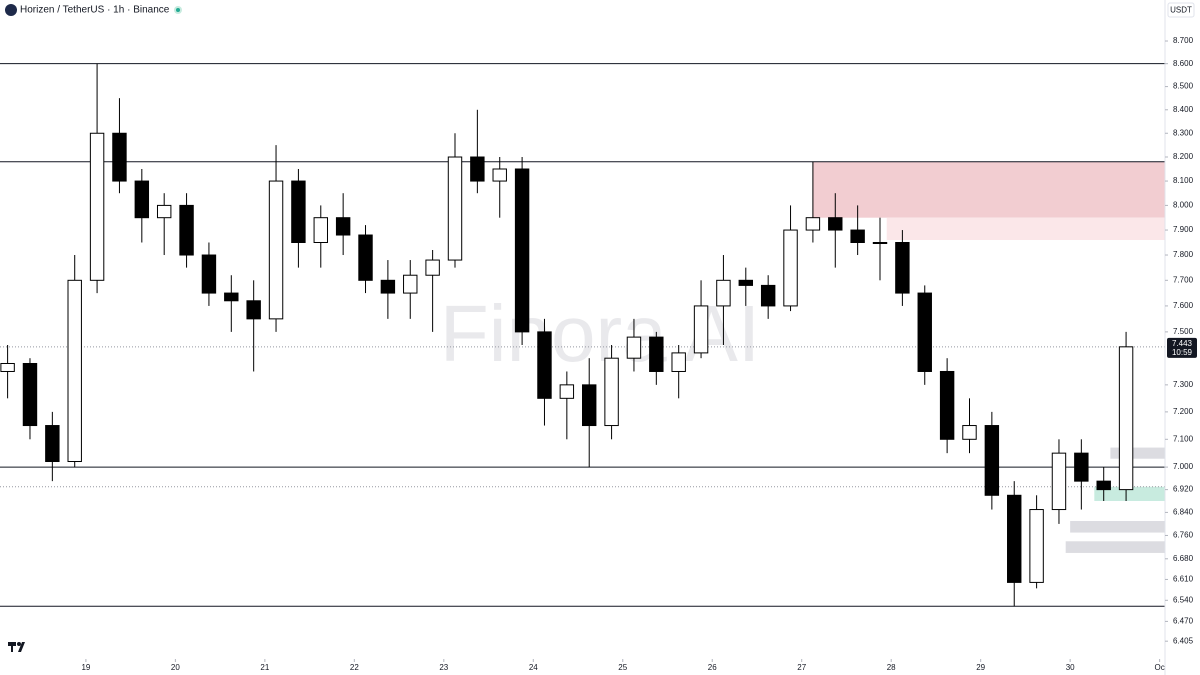 This screenshot has width=1200, height=675. I want to click on x-tick-label: 29, so click(980, 667).